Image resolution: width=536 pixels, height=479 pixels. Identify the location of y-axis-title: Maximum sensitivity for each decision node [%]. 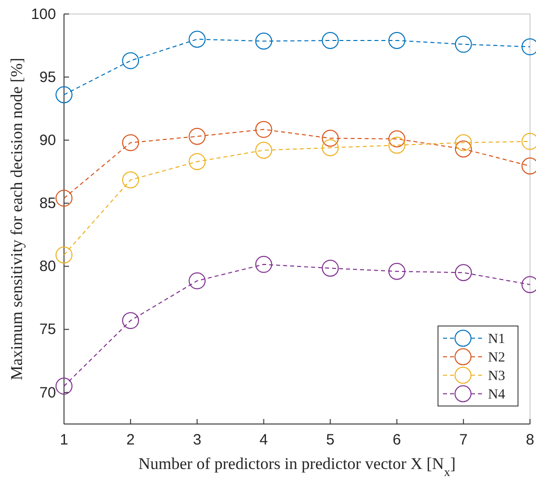
(16, 219).